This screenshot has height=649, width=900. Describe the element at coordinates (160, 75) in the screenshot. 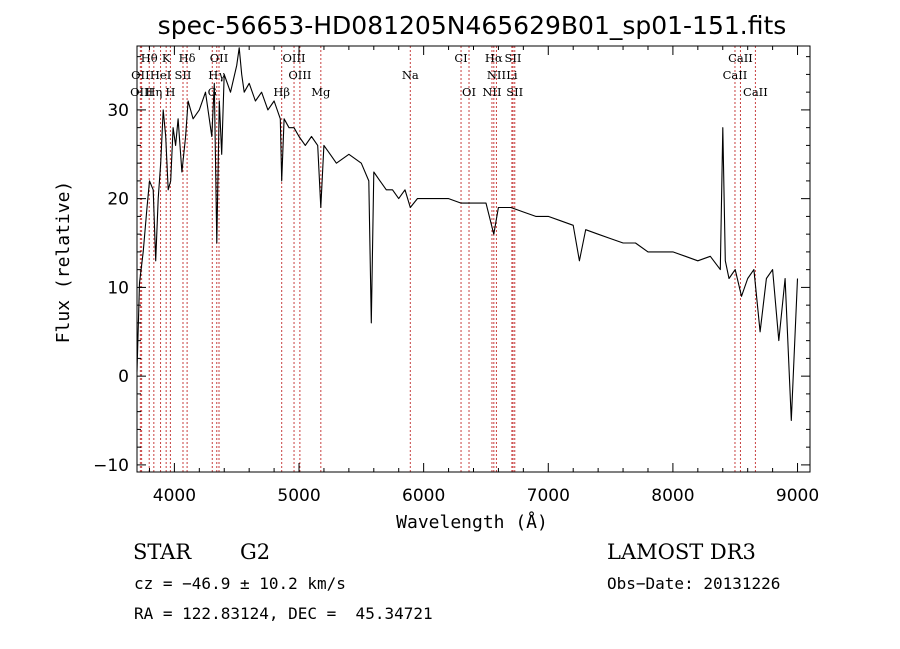

I see `line-label: HeI` at that location.